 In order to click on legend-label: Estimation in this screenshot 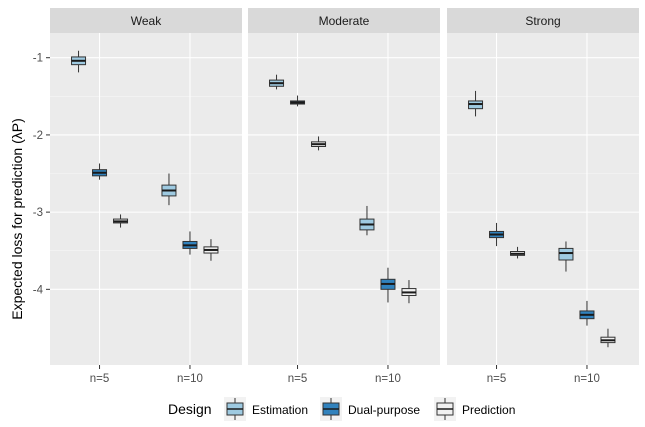, I will do `click(280, 410)`.